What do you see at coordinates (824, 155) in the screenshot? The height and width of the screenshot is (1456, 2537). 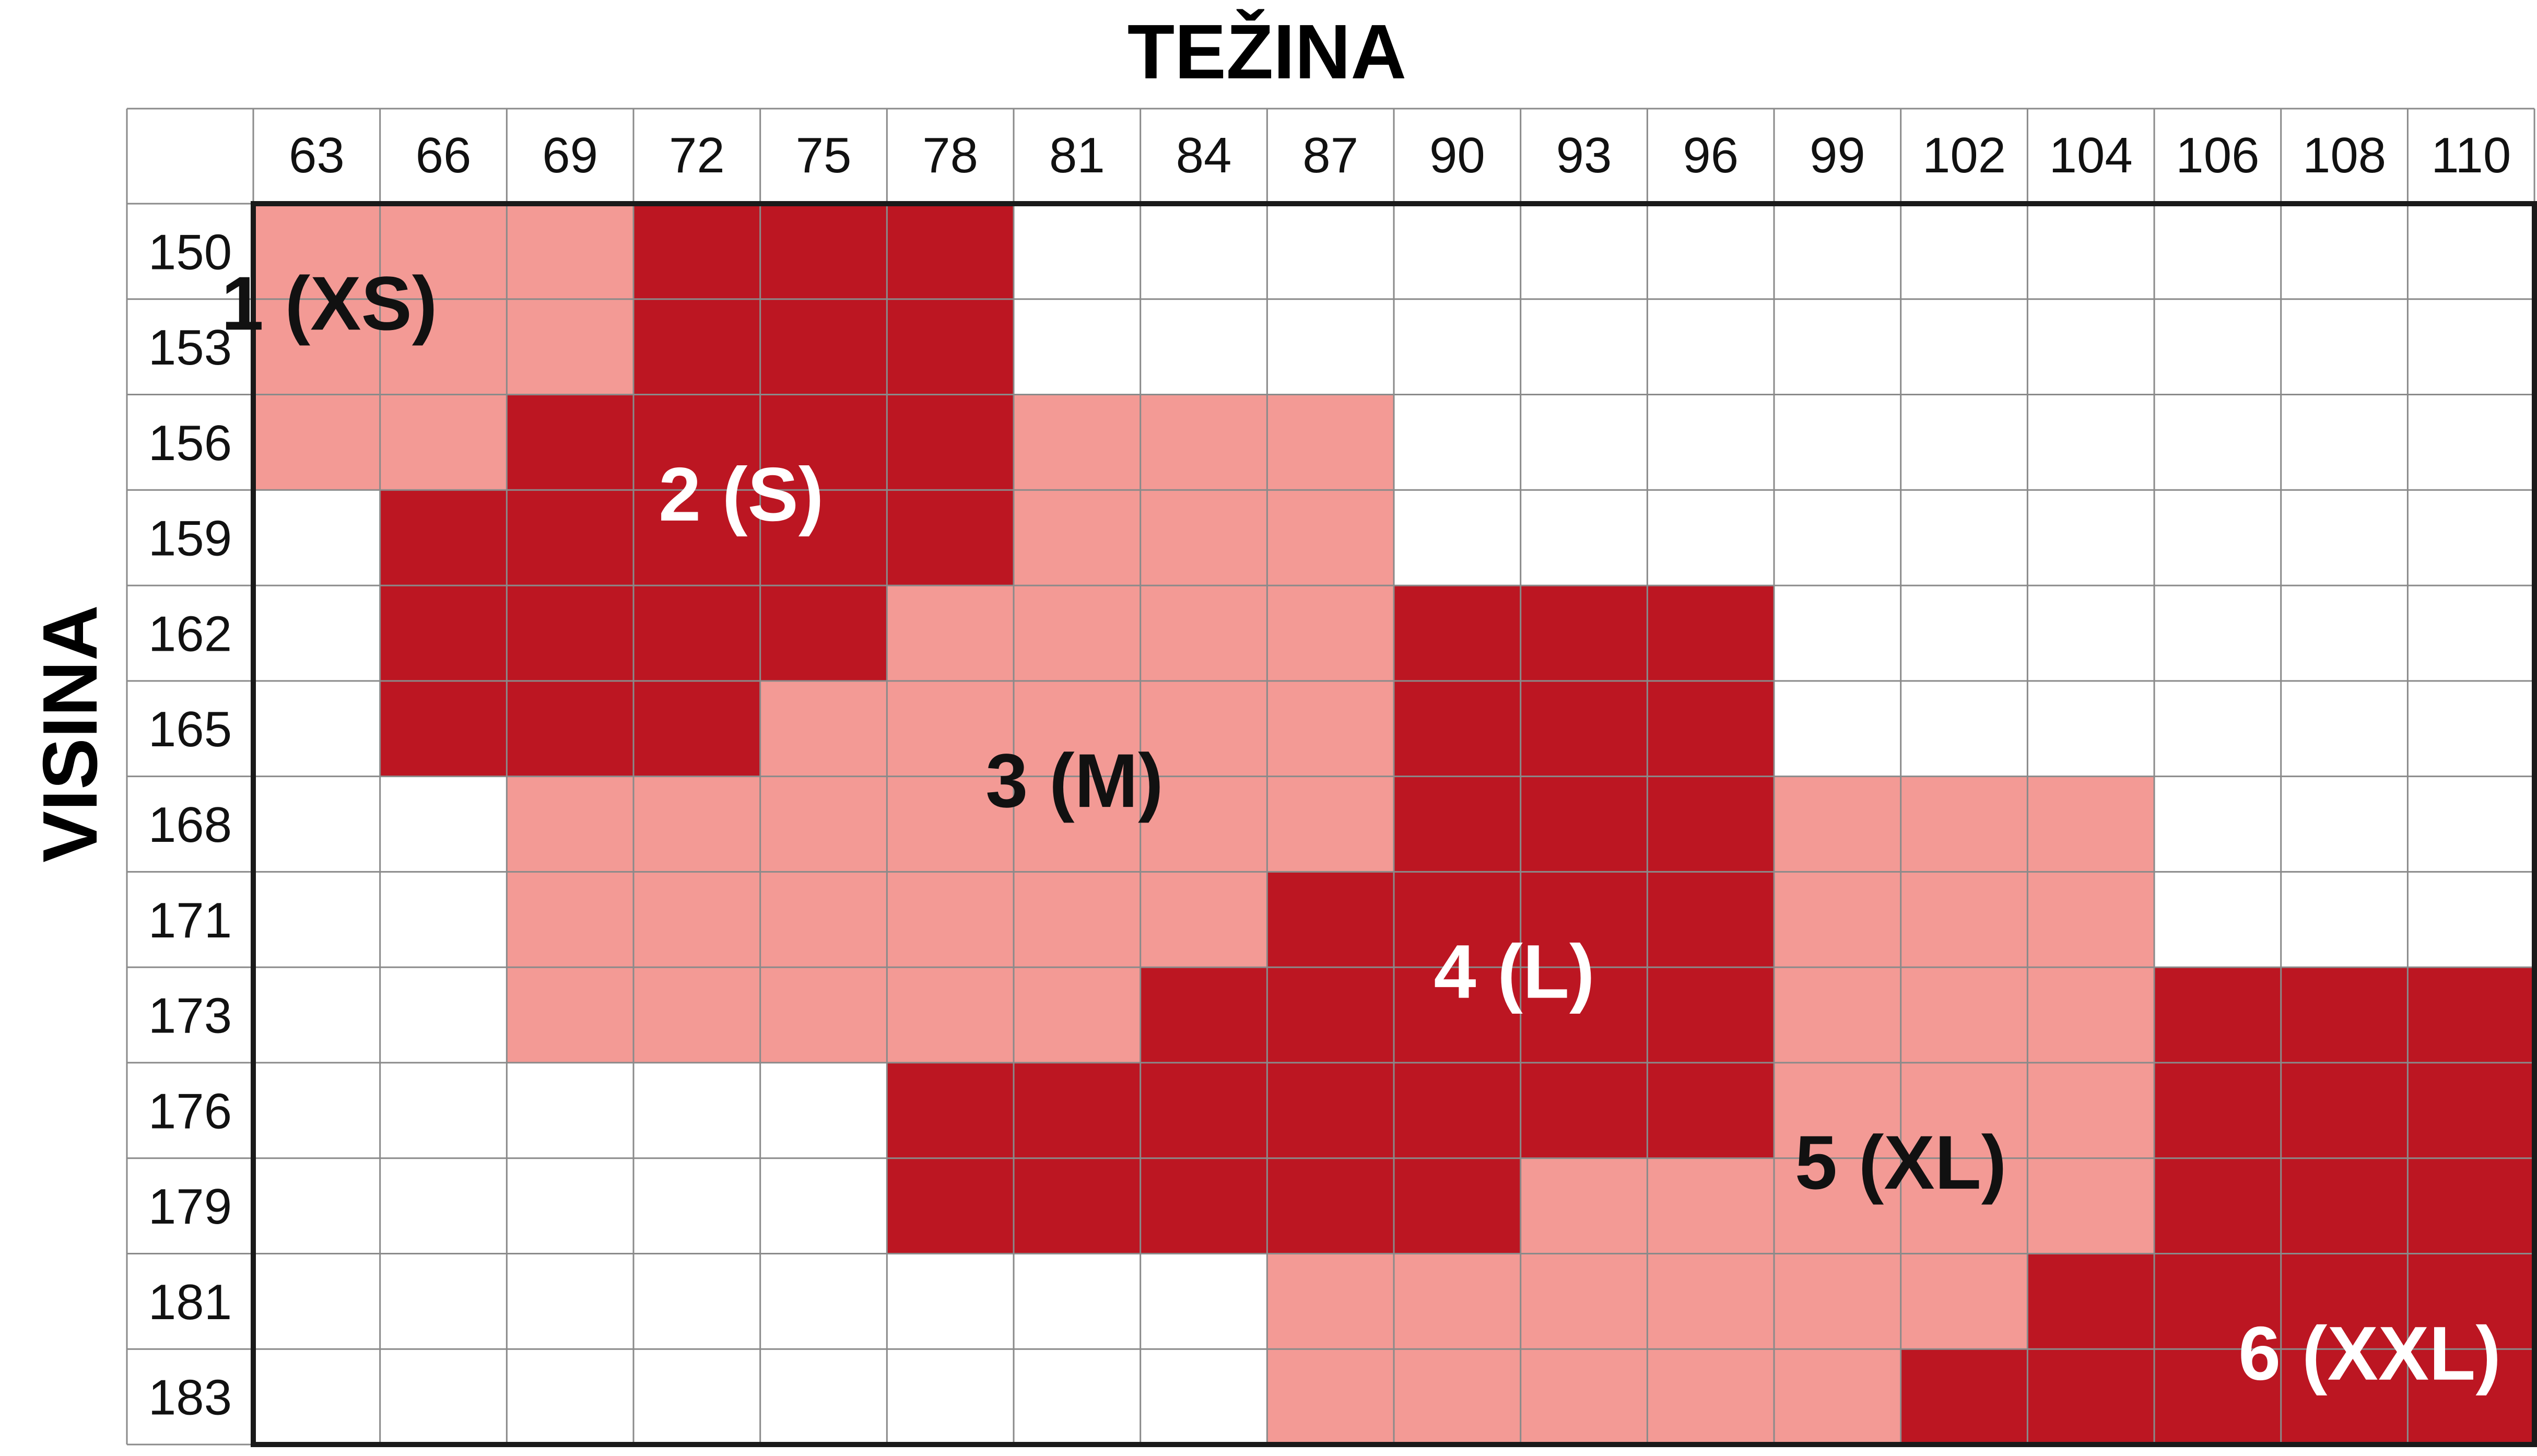 I see `x-tick-label: 75` at bounding box center [824, 155].